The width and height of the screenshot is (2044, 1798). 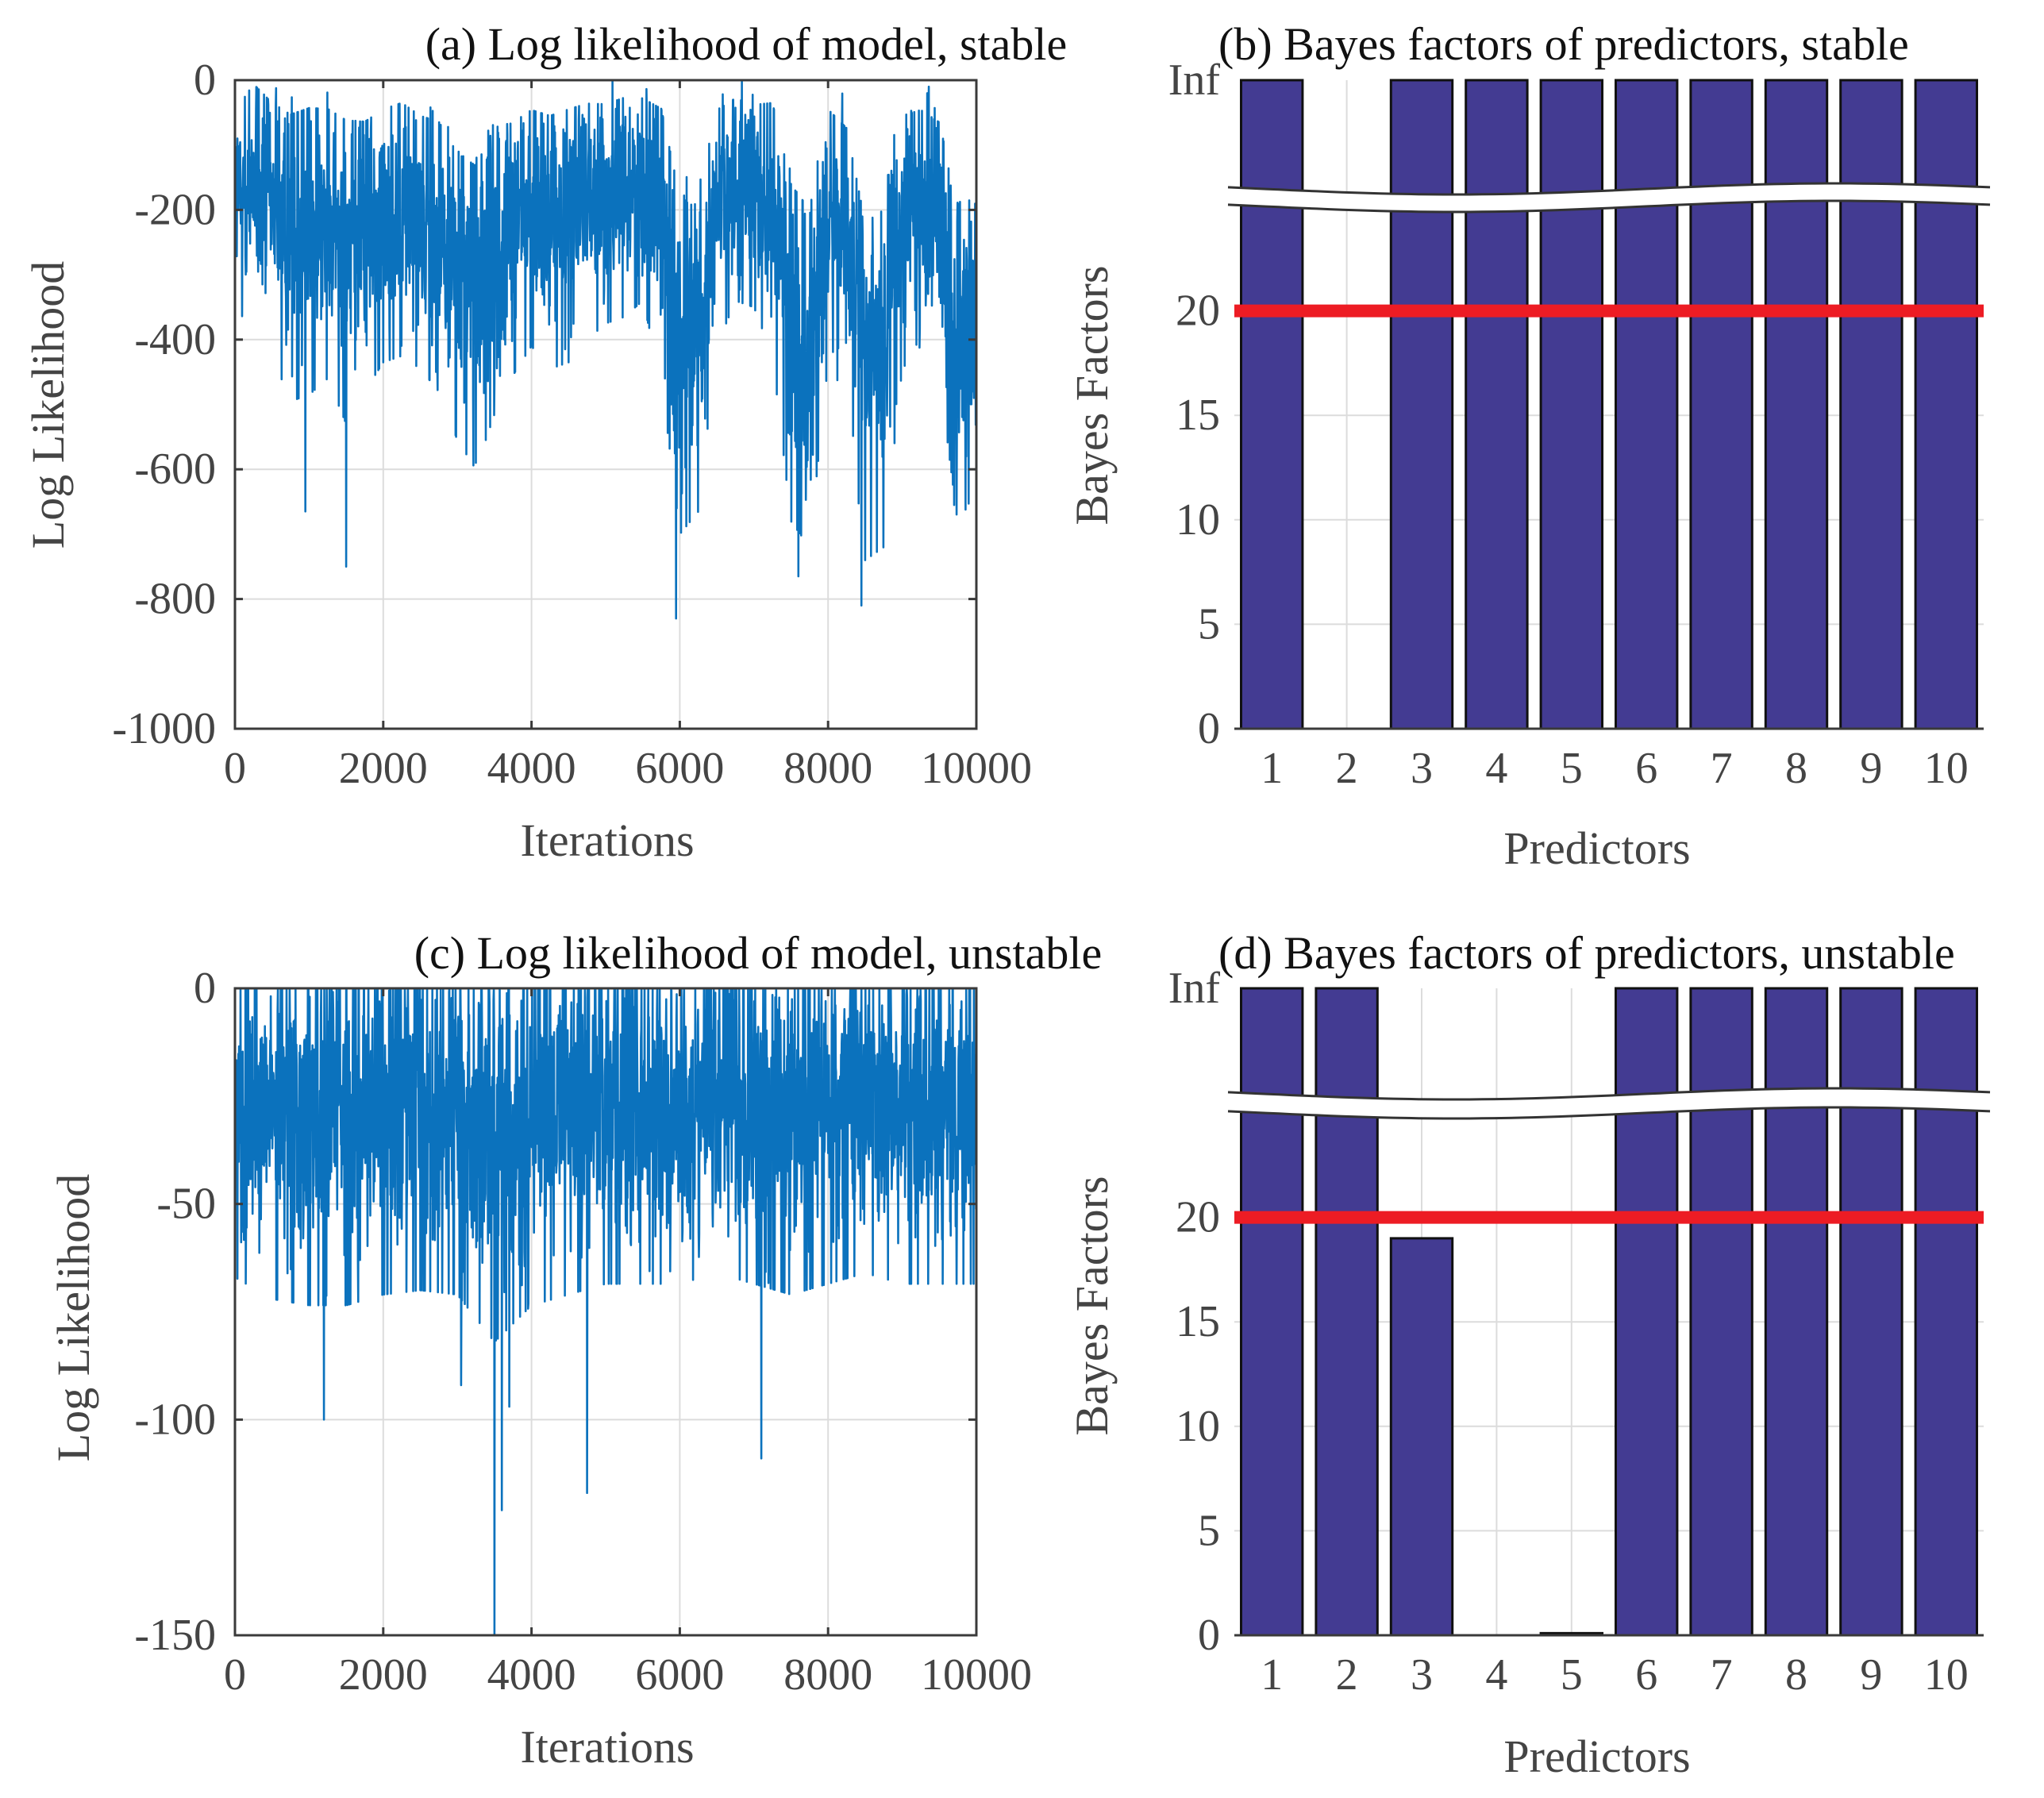 What do you see at coordinates (164, 728) in the screenshot?
I see `y-tick-label-0: -1000` at bounding box center [164, 728].